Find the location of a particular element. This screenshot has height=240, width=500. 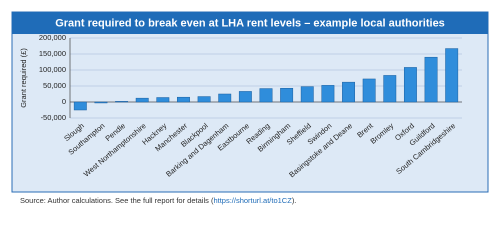

y-tick-label: 100,000 is located at coordinates (52, 69).